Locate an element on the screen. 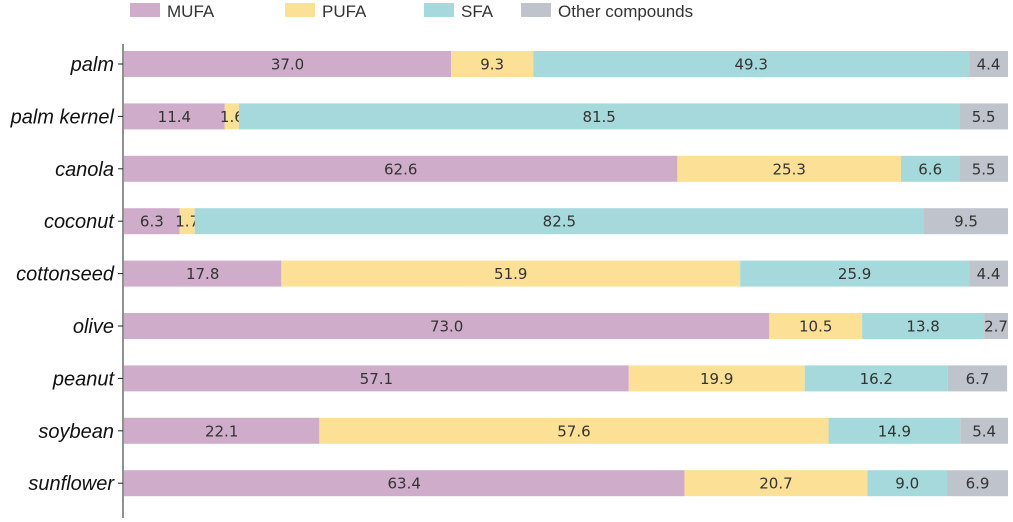 This screenshot has height=522, width=1013. bar-peanut-sfa is located at coordinates (876, 378).